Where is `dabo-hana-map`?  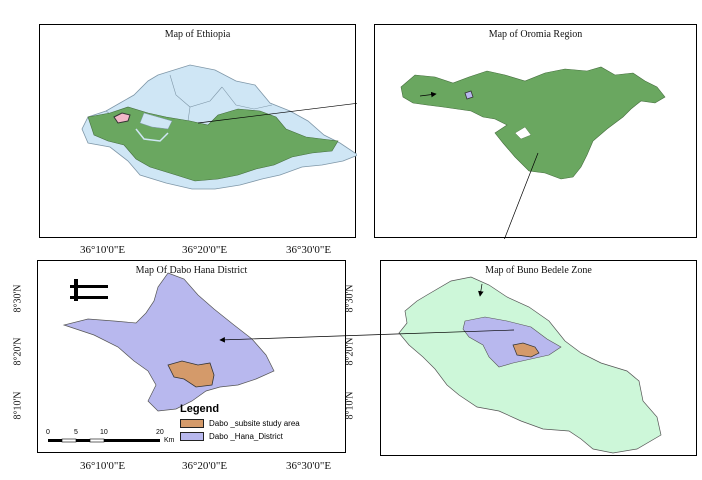
dabo-hana-map is located at coordinates (161, 357).